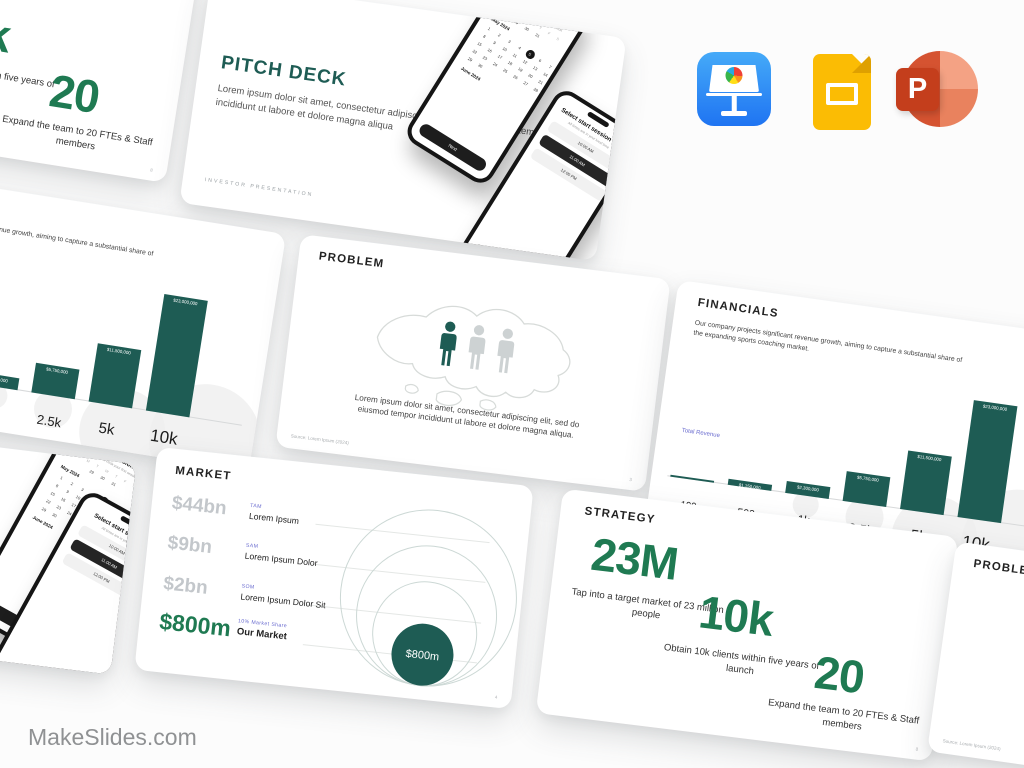 Image resolution: width=1024 pixels, height=768 pixels. I want to click on page-number: 4, so click(496, 697).